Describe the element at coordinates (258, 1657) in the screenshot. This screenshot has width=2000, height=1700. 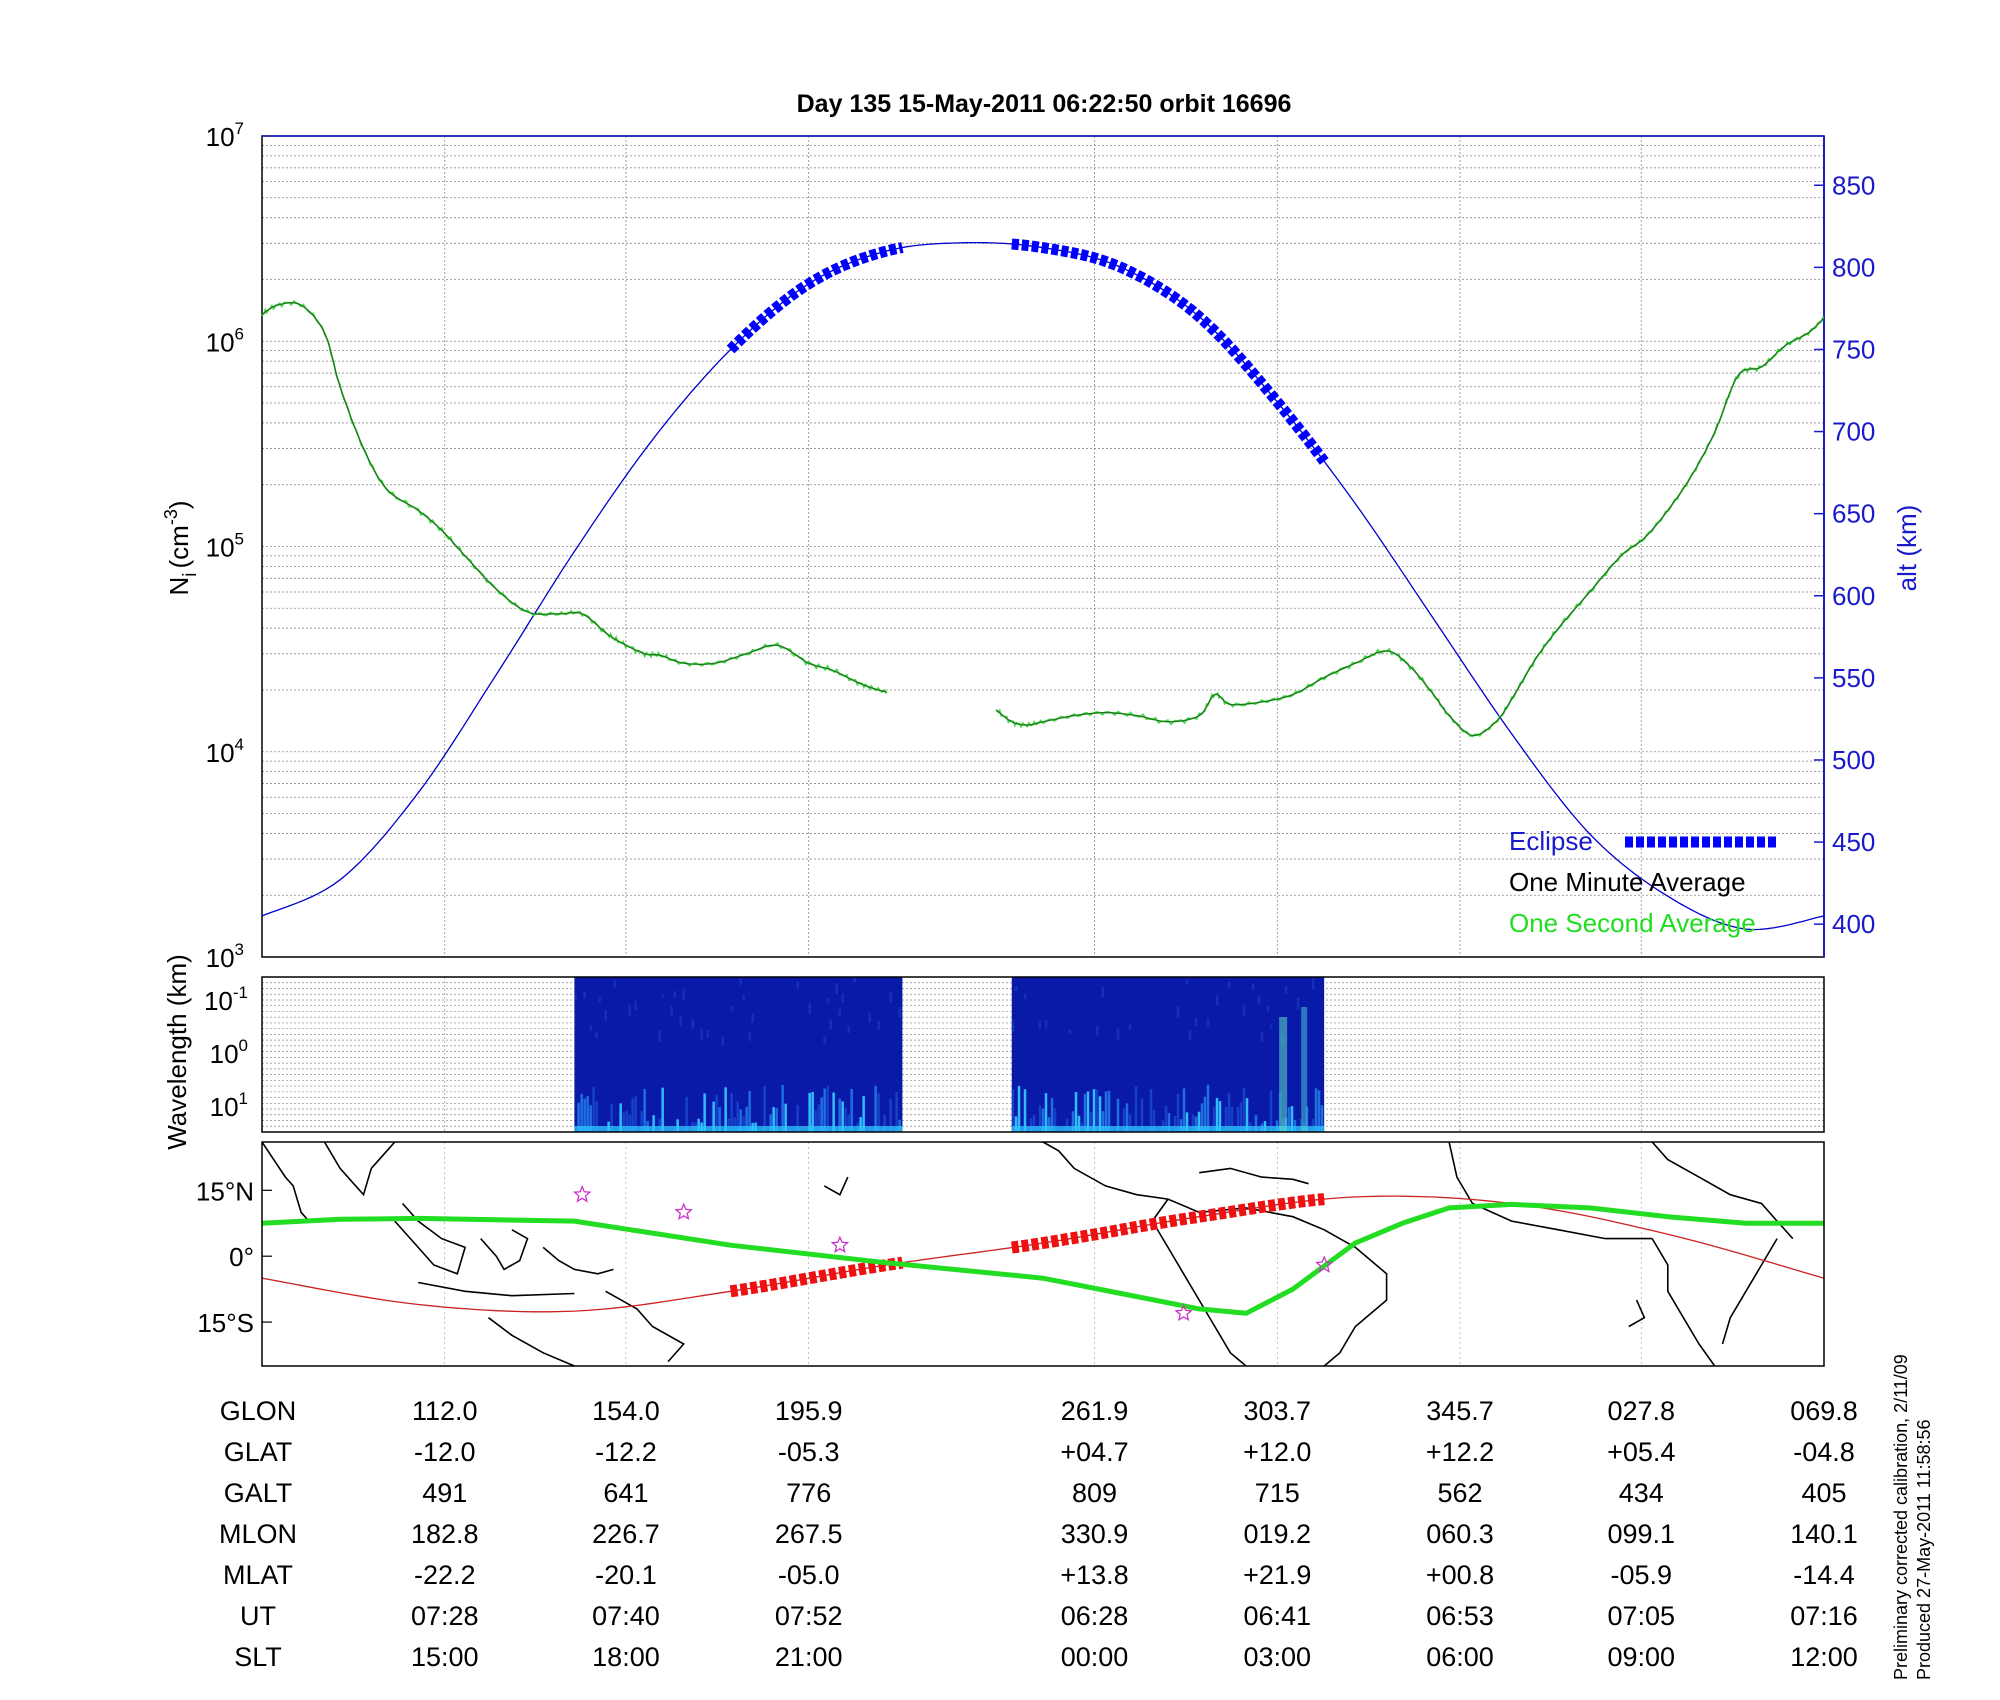
I see `table-row-label: SLT` at that location.